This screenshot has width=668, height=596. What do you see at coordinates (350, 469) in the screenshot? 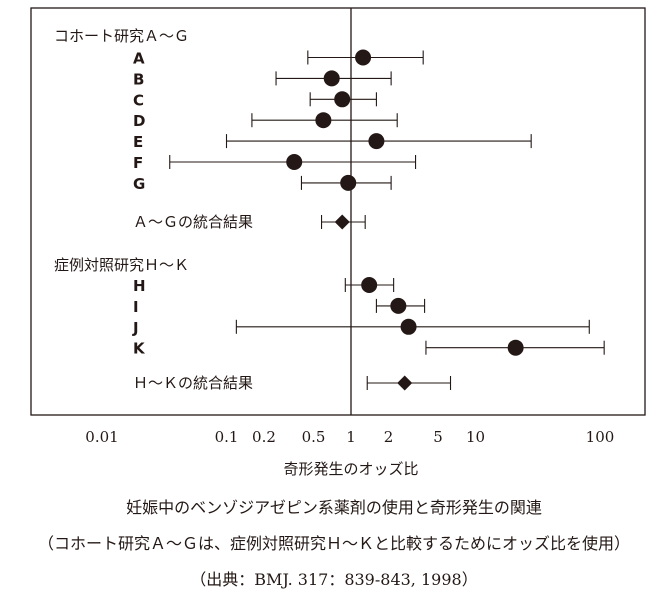
I see `x-axis-label: 奇形発生のオッズ比` at bounding box center [350, 469].